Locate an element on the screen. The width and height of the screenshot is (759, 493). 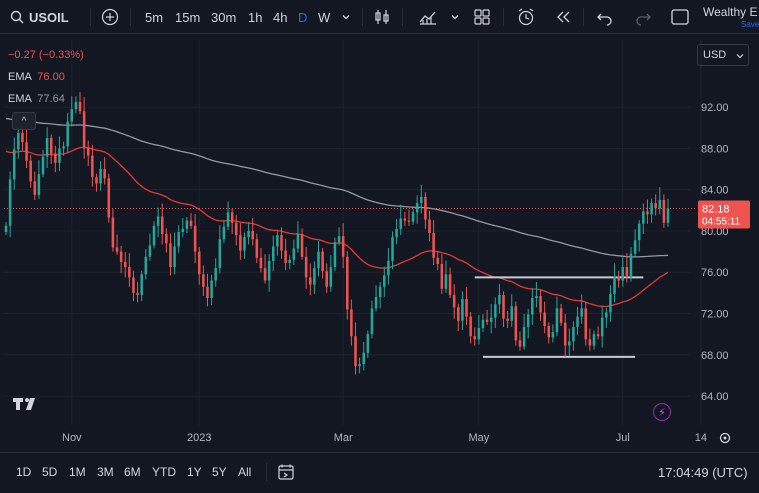
layout-button is located at coordinates (482, 17).